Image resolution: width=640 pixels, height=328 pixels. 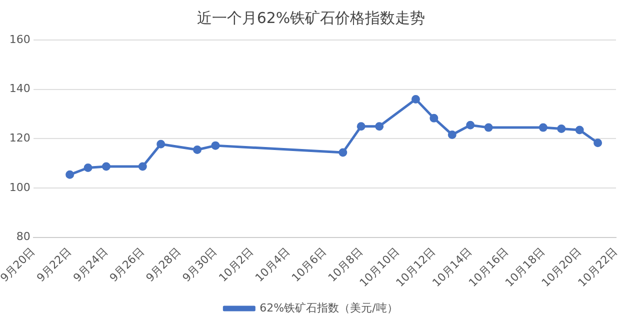 What do you see at coordinates (19, 138) in the screenshot?
I see `y-tick-label: 120` at bounding box center [19, 138].